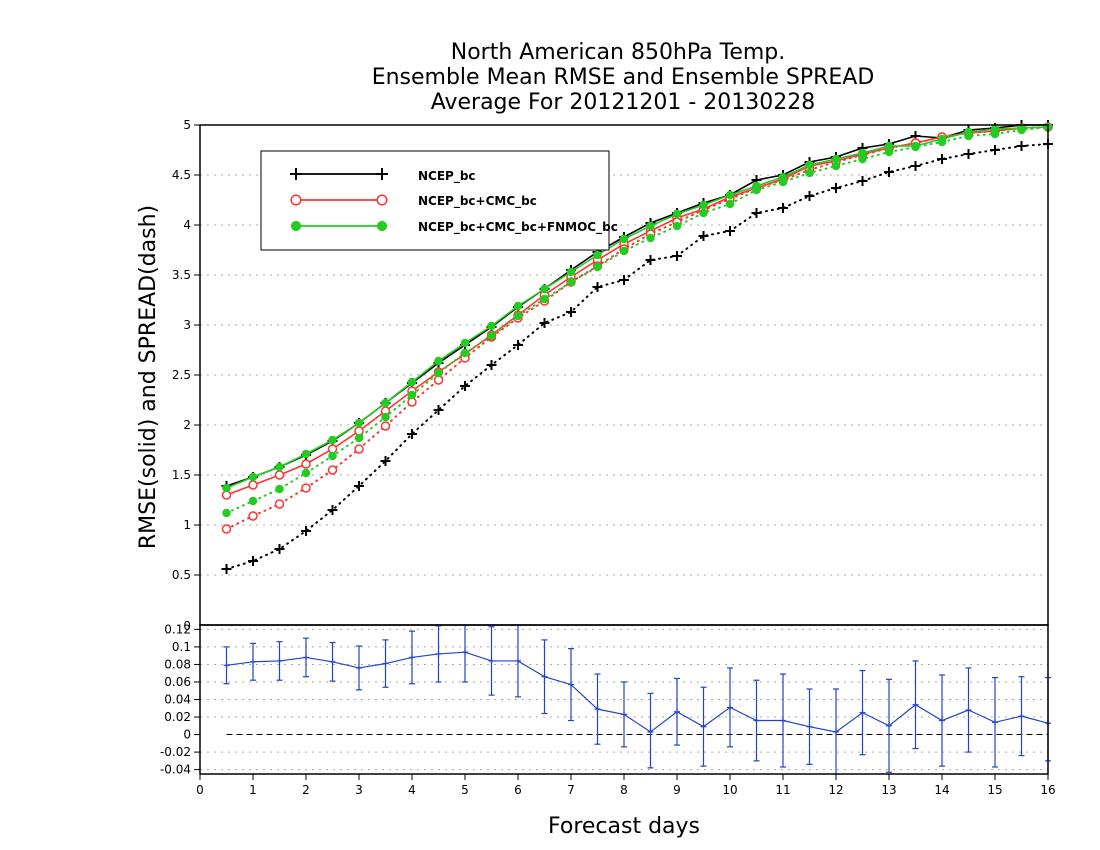  What do you see at coordinates (626, 785) in the screenshot?
I see `x-axis-ticks: 0 1 2 3 4 5 6 7 8 9 10 11 12 13 14 15 16` at bounding box center [626, 785].